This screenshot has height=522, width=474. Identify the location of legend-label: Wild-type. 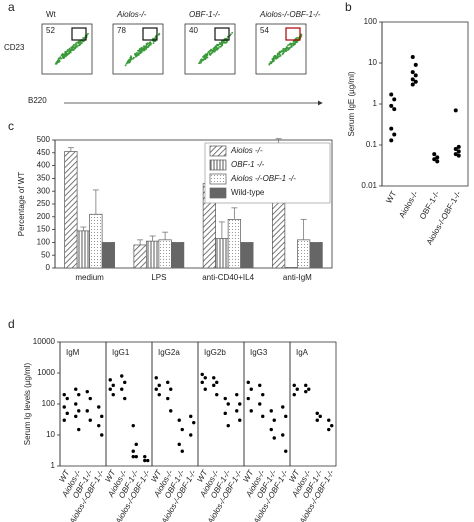
(248, 192).